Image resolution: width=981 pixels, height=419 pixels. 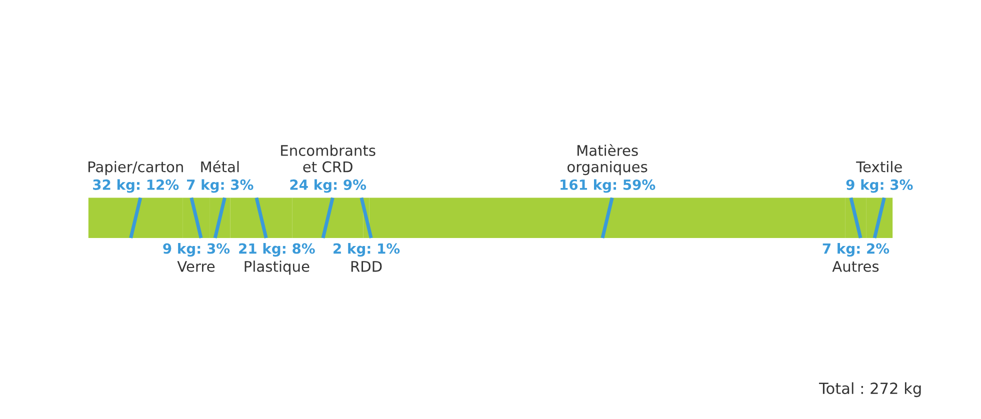 I want to click on data-label: 7 kg: 3%, so click(x=220, y=186).